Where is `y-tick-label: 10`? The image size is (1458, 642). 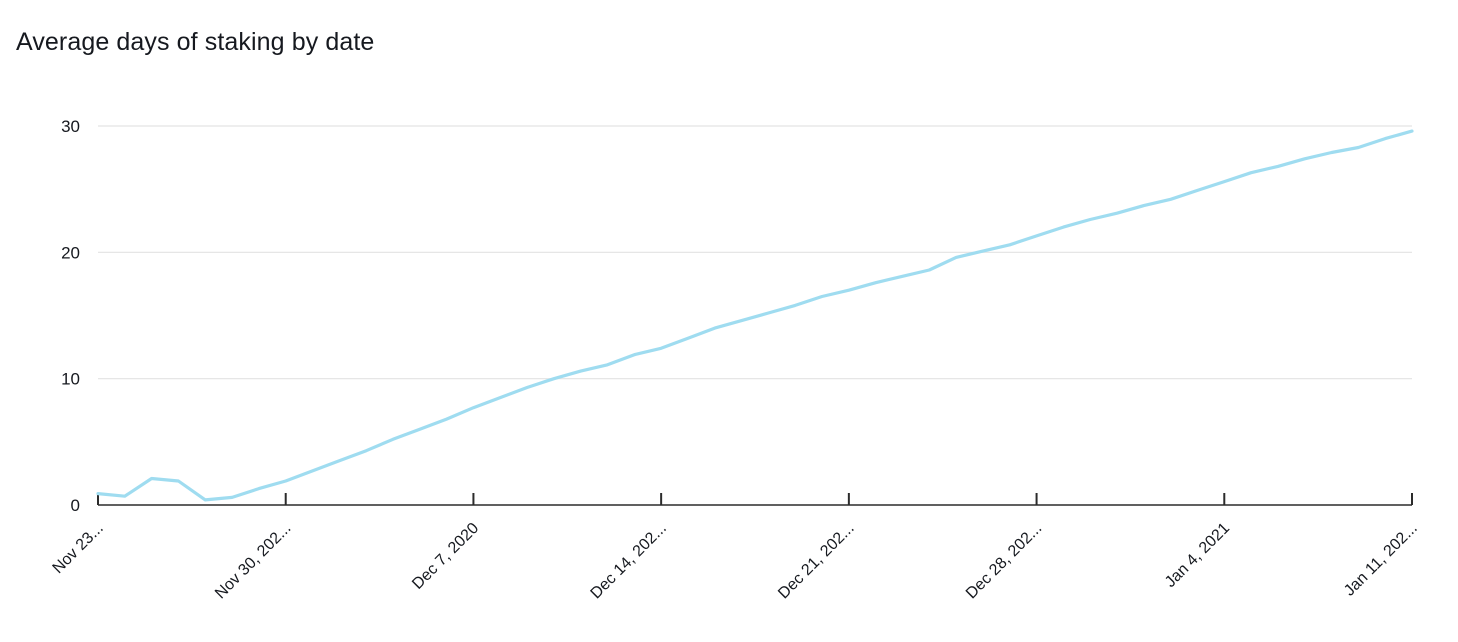
y-tick-label: 10 is located at coordinates (70, 379).